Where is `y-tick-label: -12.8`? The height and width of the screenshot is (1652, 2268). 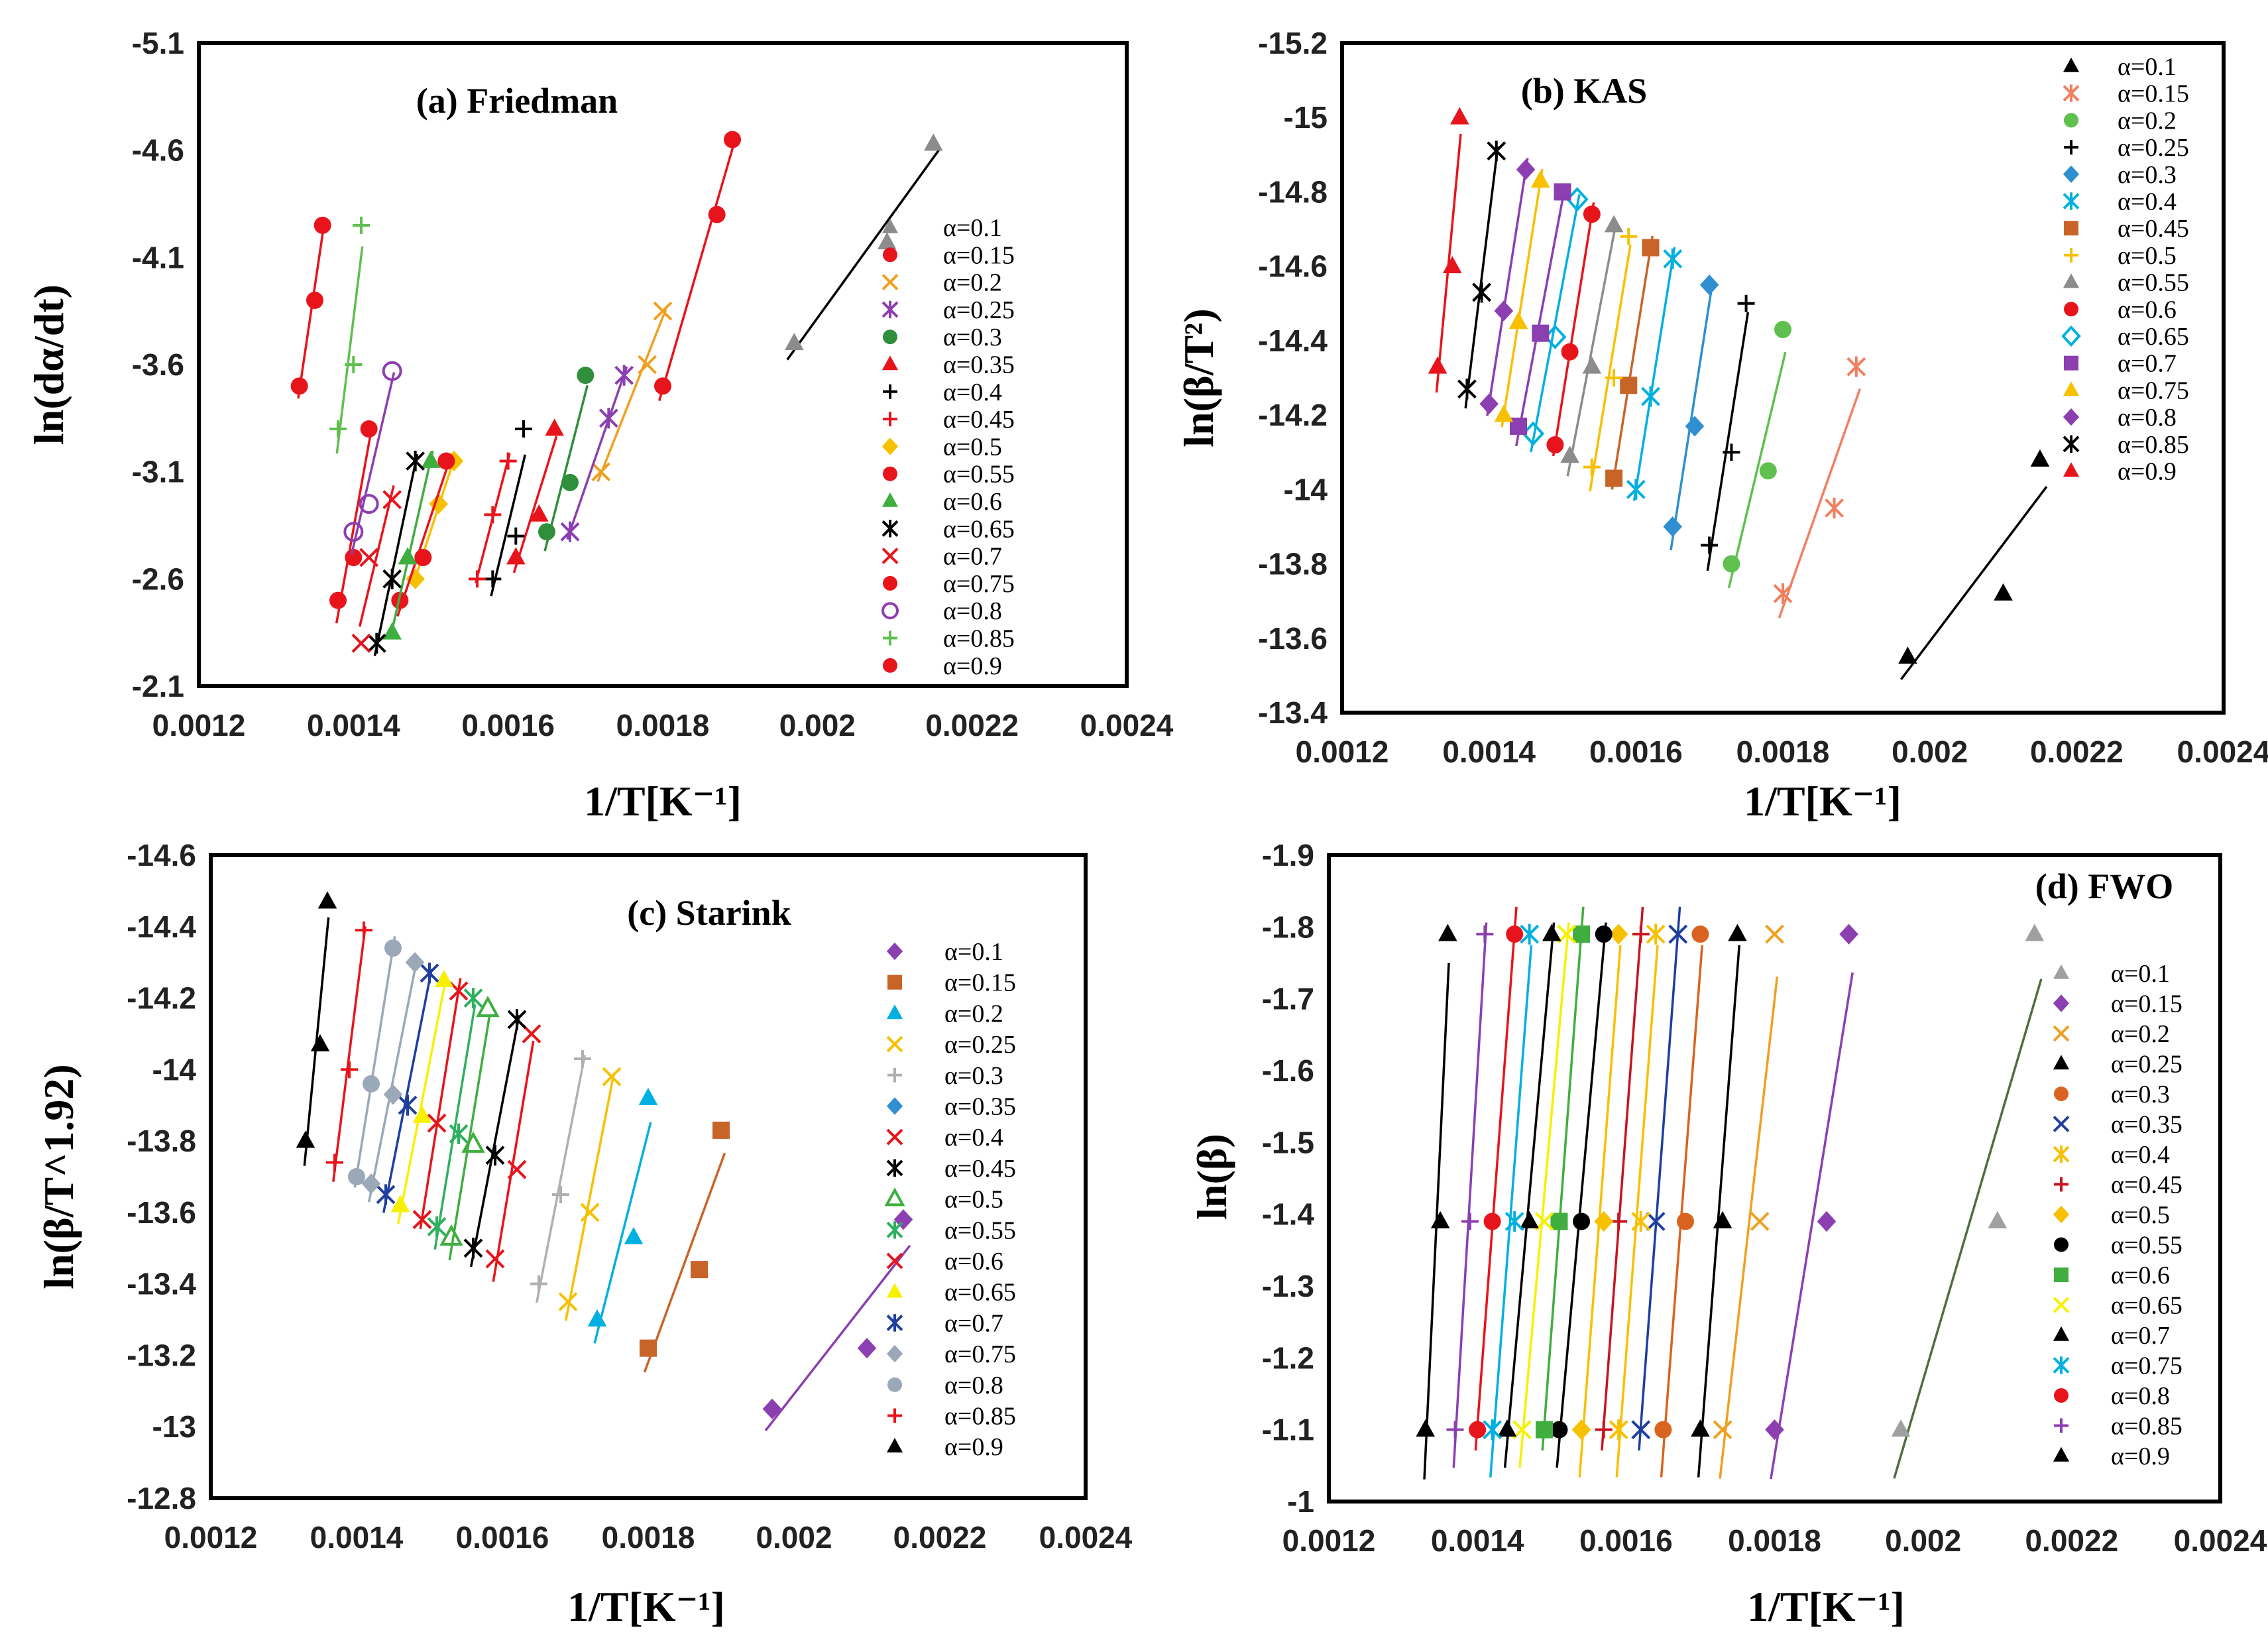 y-tick-label: -12.8 is located at coordinates (162, 1498).